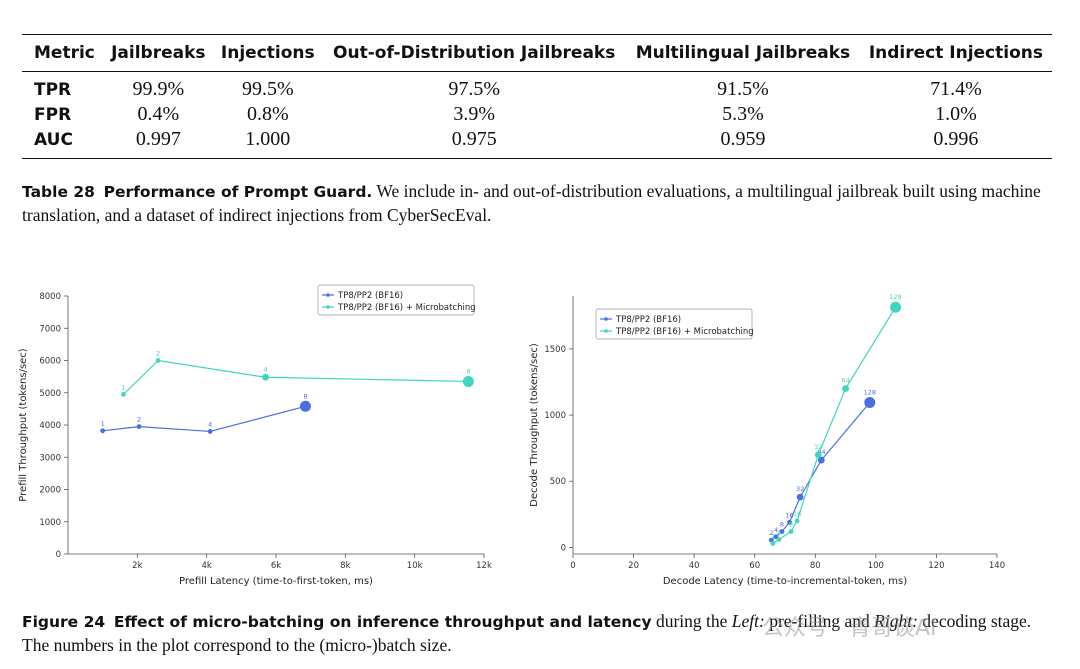 Image resolution: width=1080 pixels, height=669 pixels. I want to click on figure-caption-left: Left:, so click(748, 621).